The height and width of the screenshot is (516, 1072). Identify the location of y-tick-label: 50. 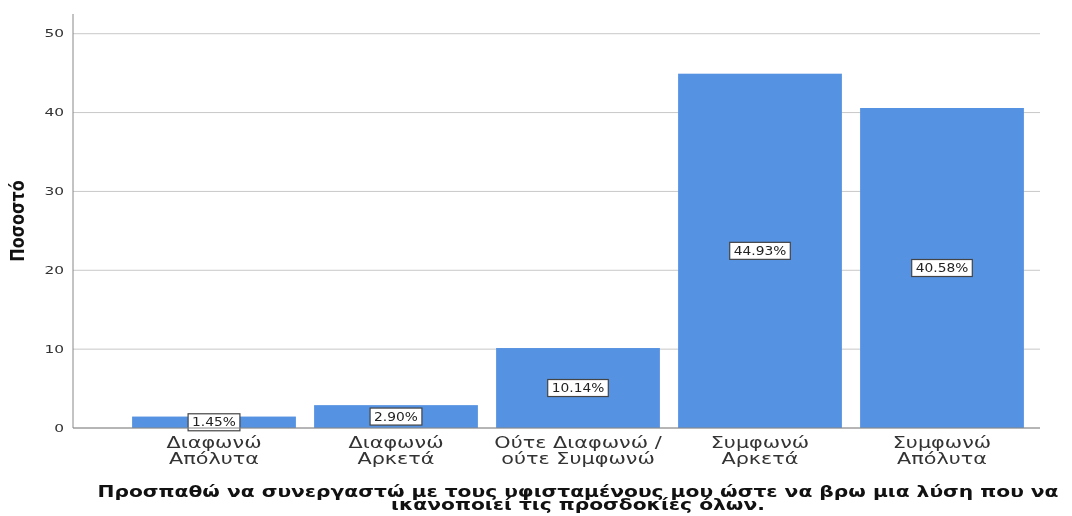
(54, 33).